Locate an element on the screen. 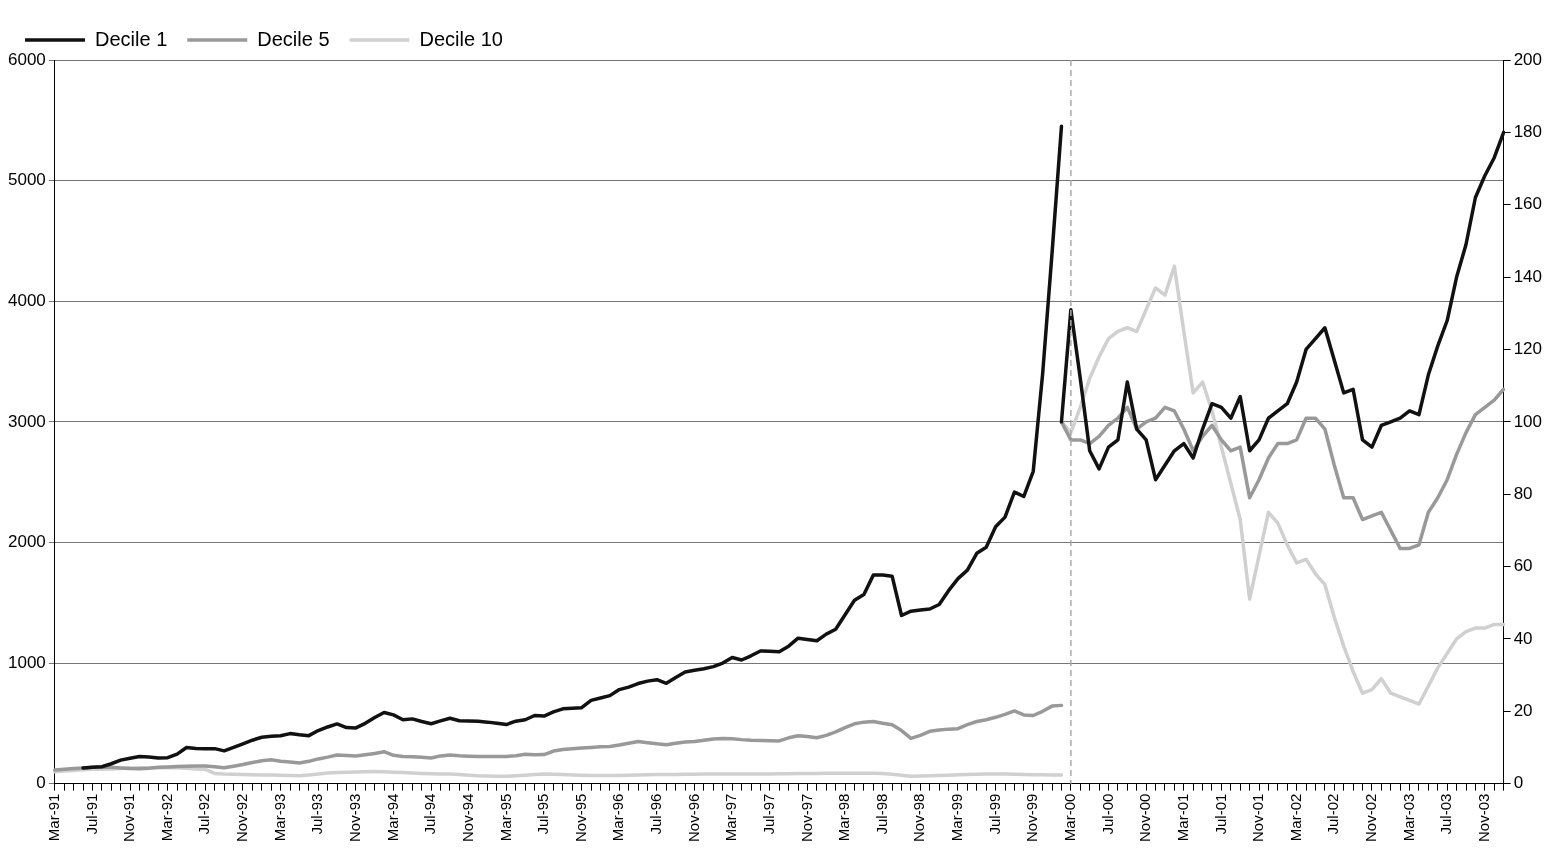  x-tick-label: Jul-94 is located at coordinates (430, 814).